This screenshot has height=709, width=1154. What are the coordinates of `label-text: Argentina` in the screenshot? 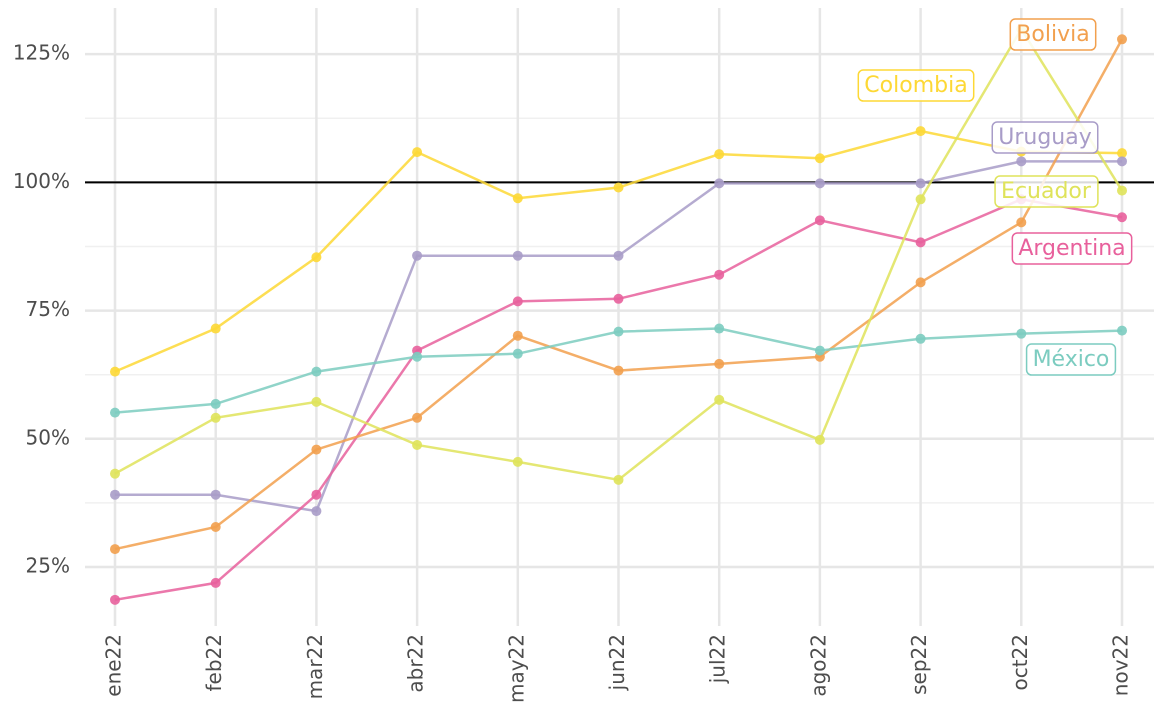 It's located at (1071, 248).